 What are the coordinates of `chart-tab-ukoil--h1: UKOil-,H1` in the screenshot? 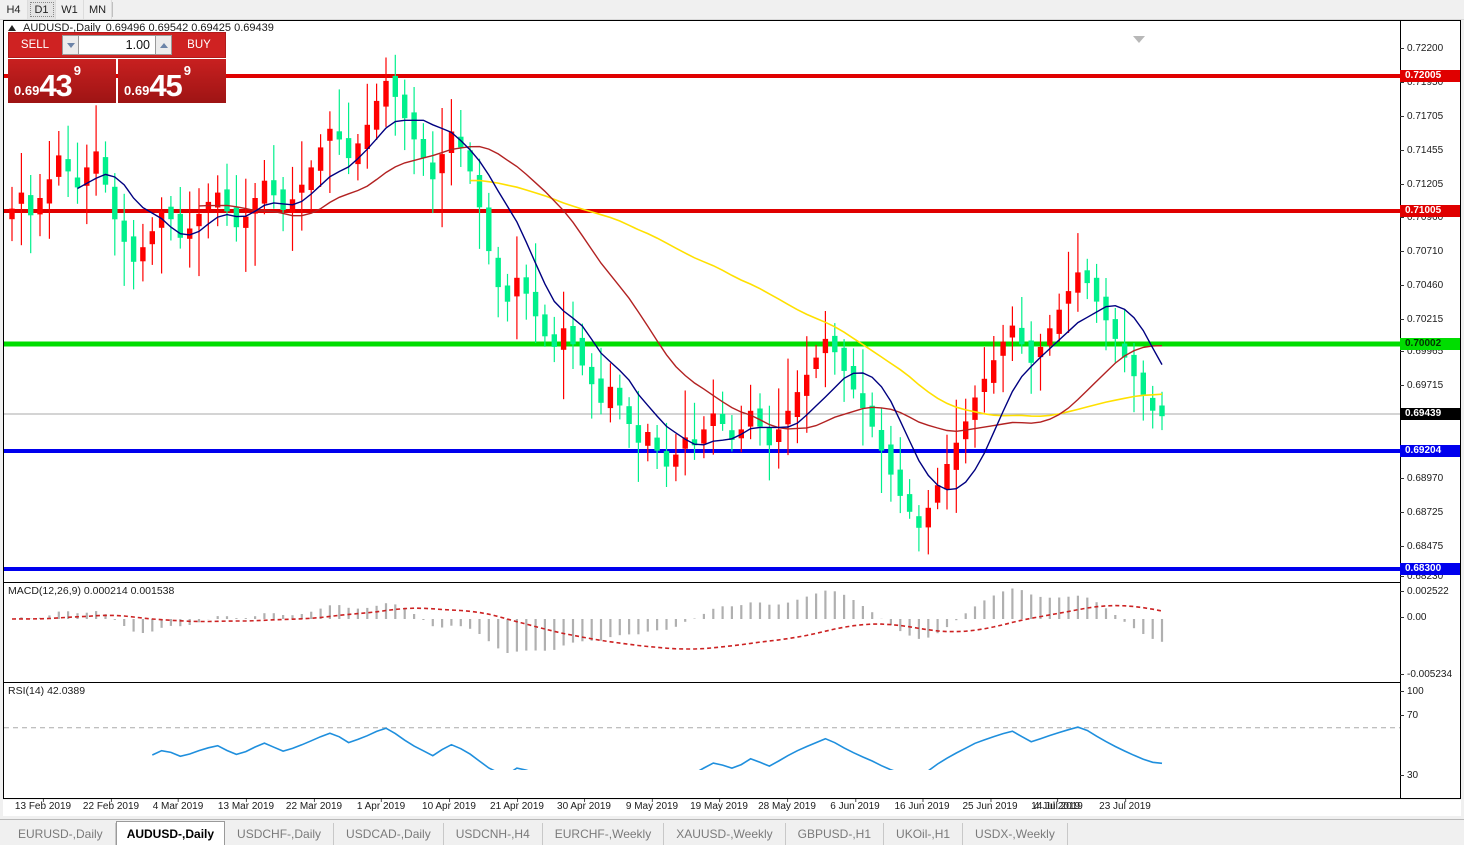 It's located at (924, 834).